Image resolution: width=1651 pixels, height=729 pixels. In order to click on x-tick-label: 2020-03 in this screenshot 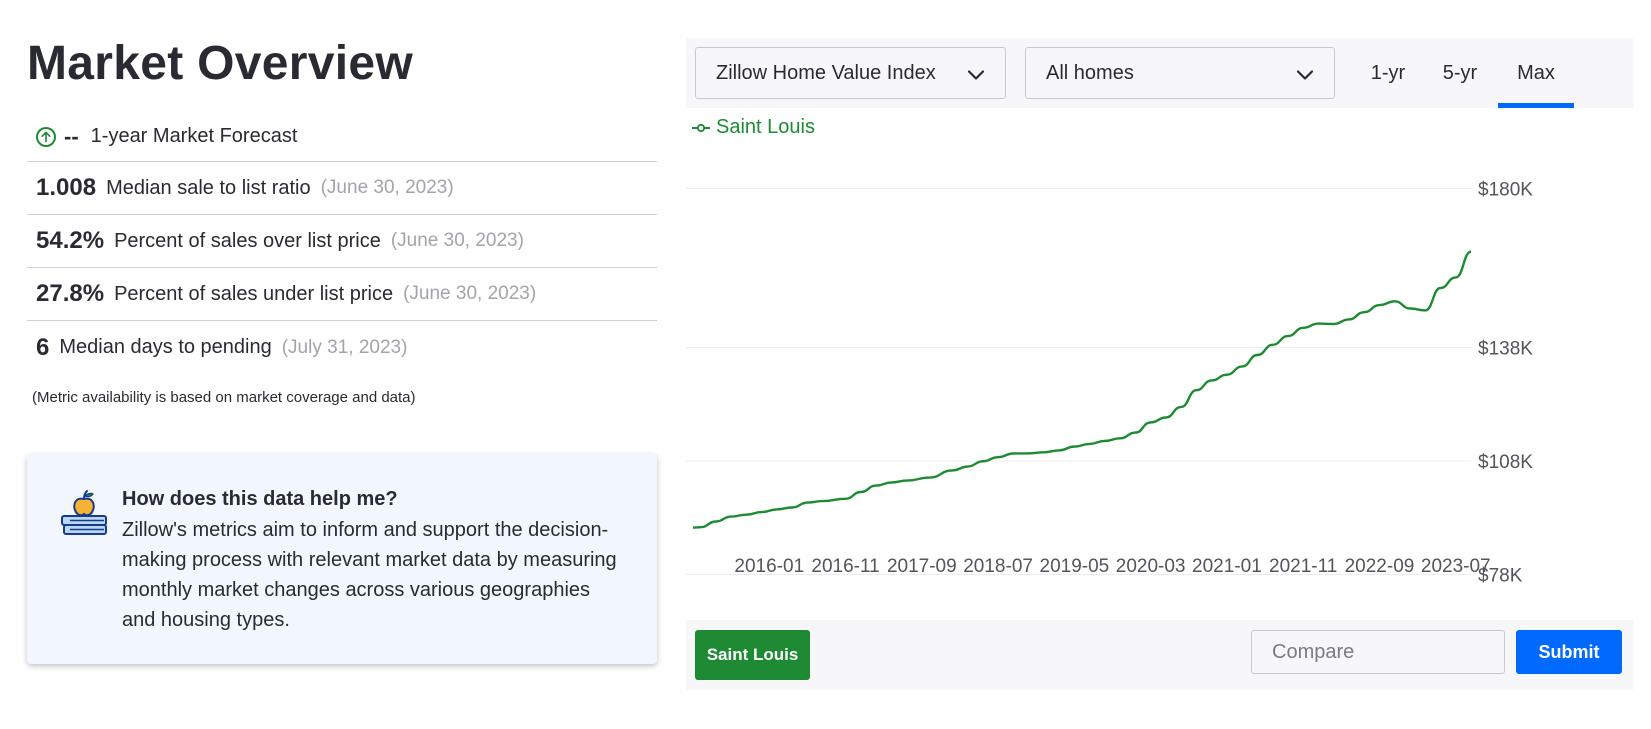, I will do `click(1151, 566)`.